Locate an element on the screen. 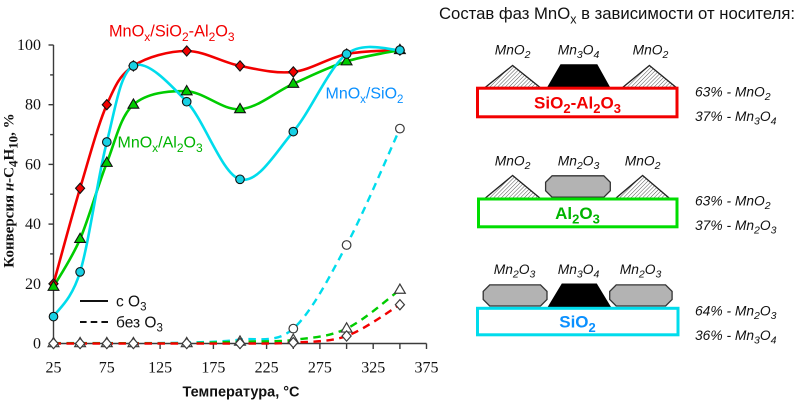 The width and height of the screenshot is (800, 406). svg-text: 40 is located at coordinates (33, 224).